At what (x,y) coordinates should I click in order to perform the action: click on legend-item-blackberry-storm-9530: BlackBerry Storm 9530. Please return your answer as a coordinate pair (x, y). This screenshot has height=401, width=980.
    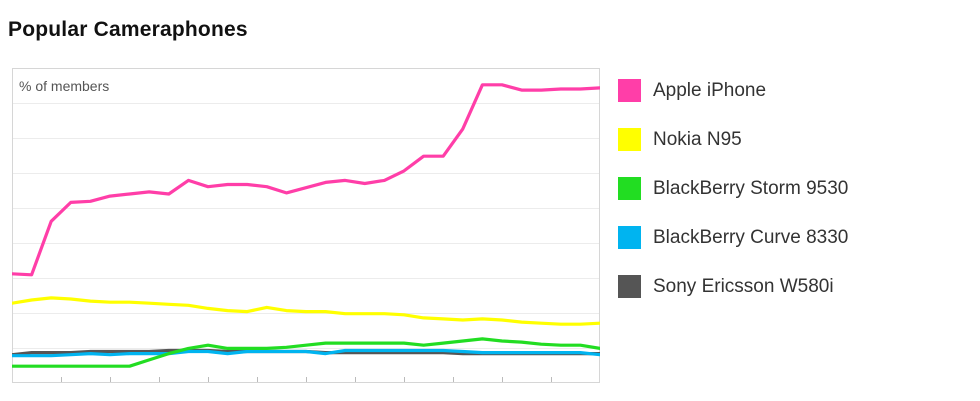
    Looking at the image, I should click on (793, 188).